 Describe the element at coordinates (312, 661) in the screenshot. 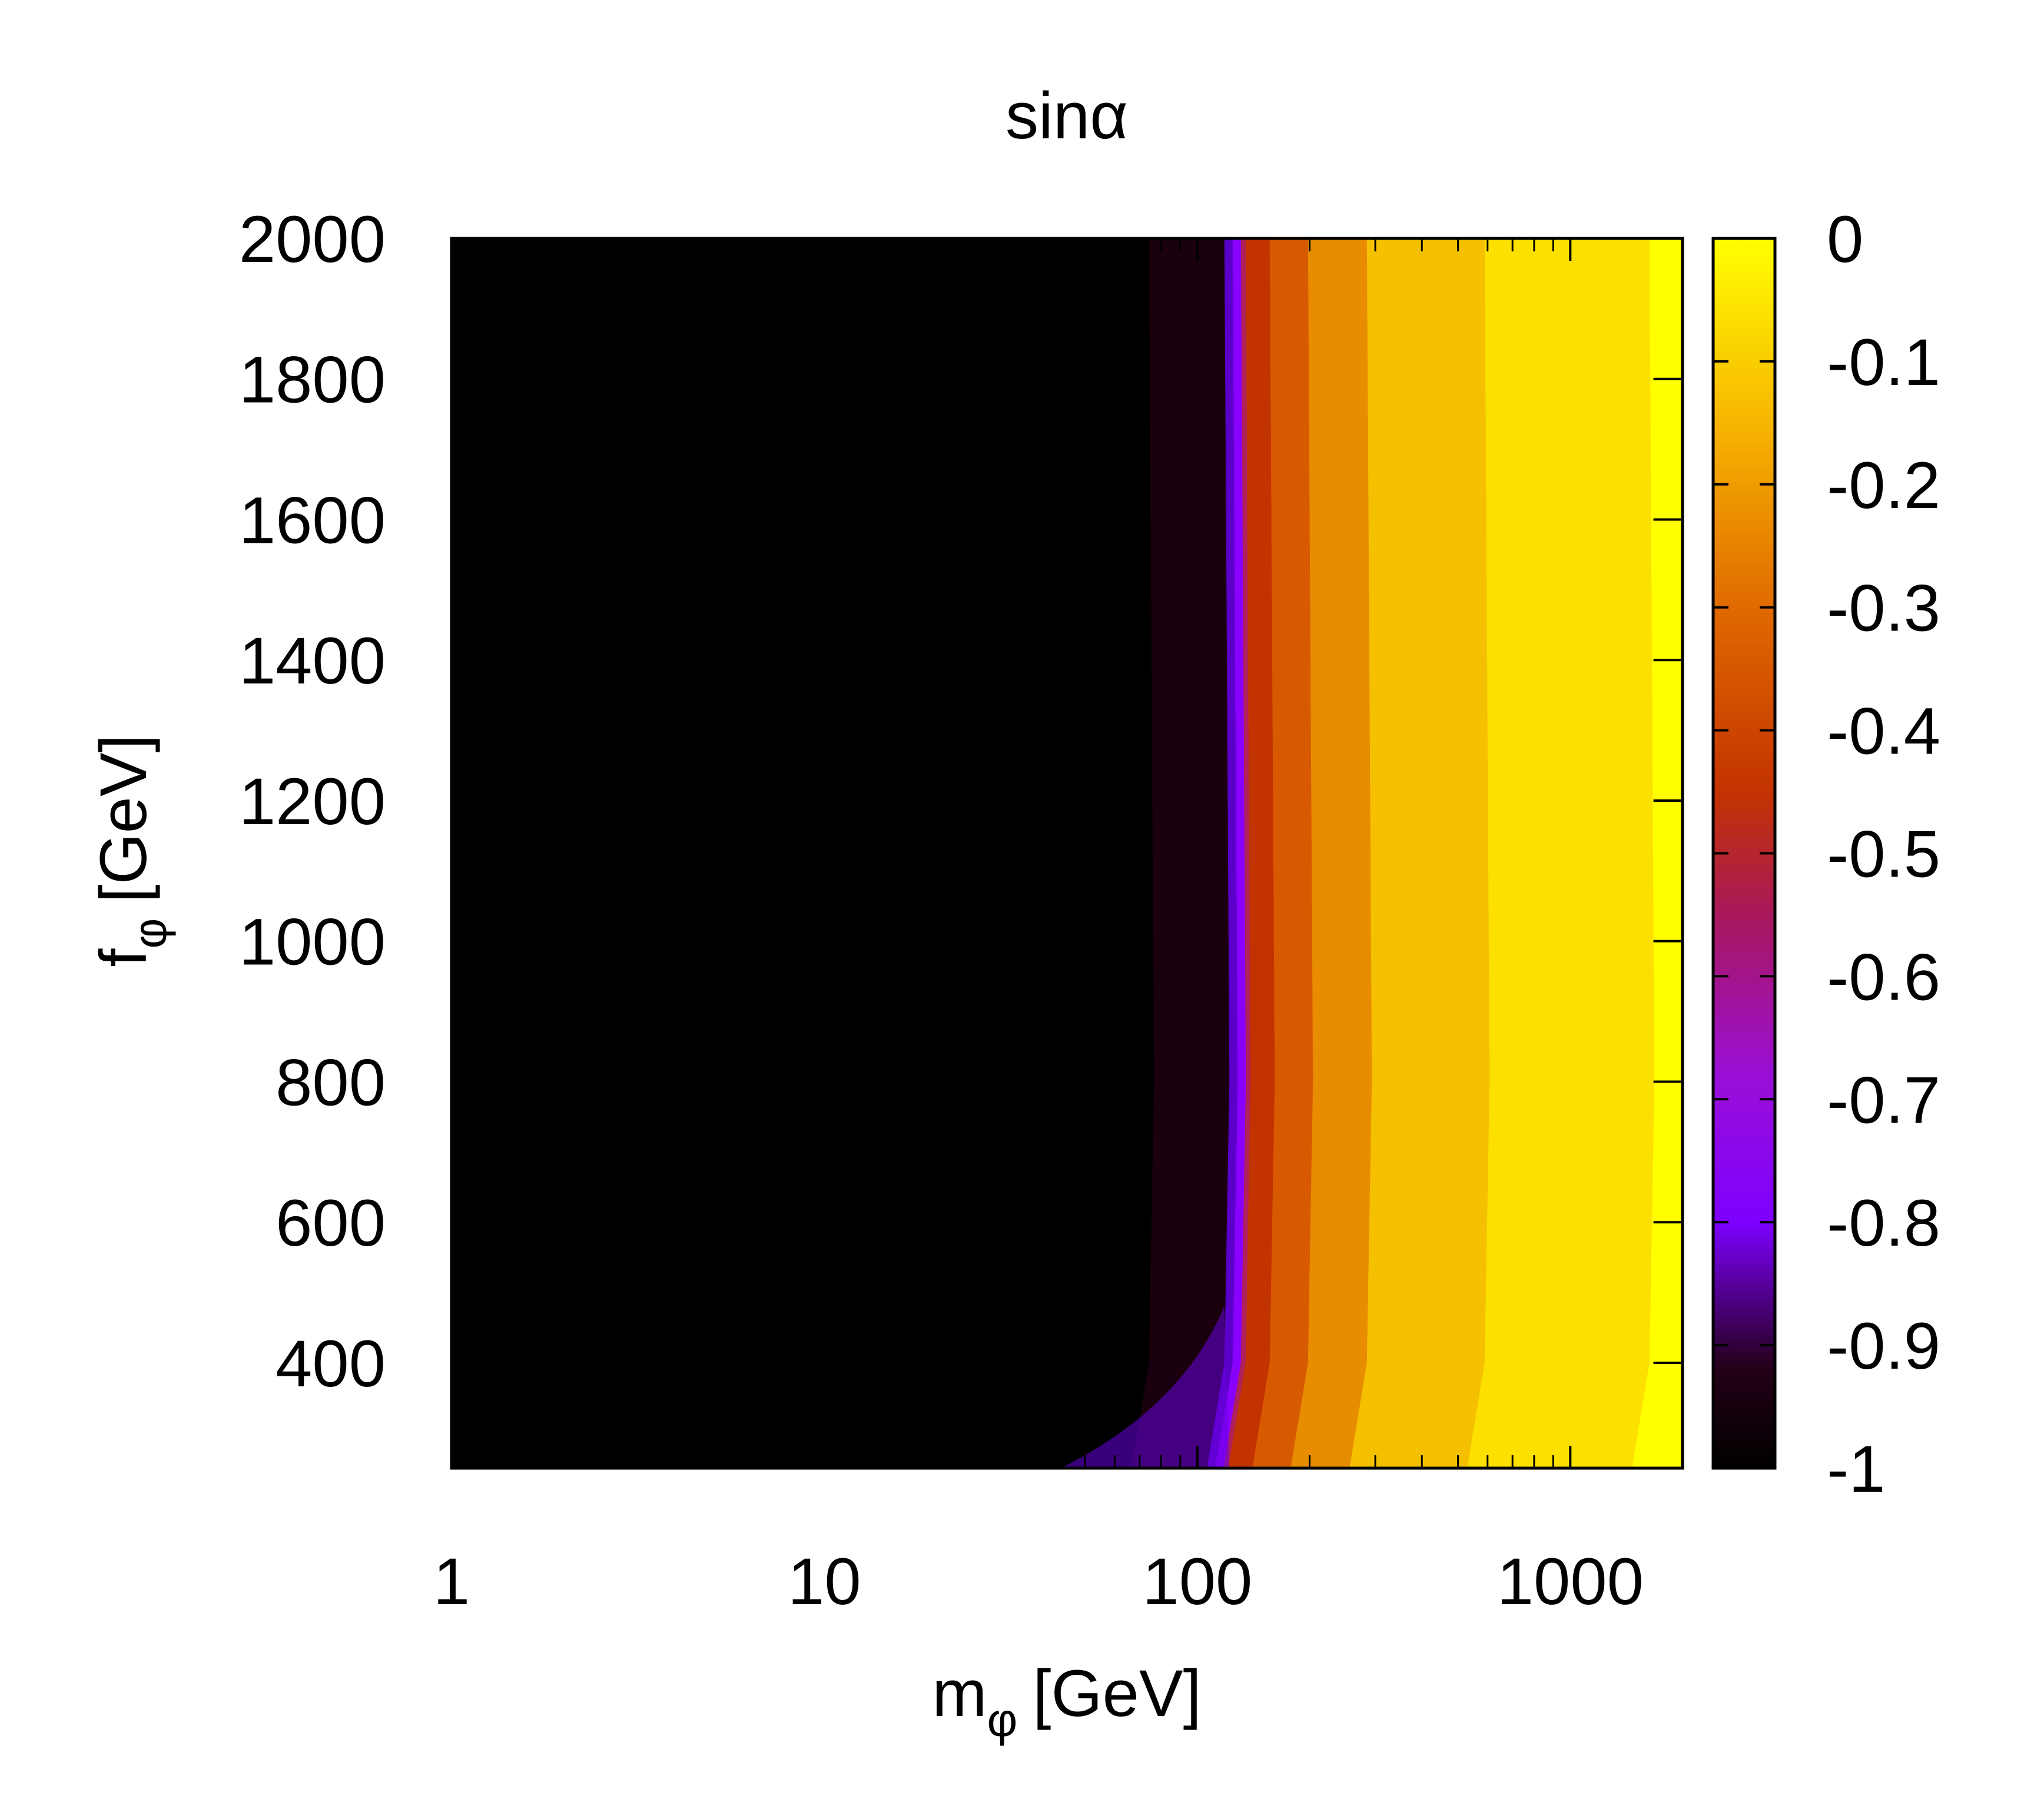

I see `y-tick-label: 1400` at that location.